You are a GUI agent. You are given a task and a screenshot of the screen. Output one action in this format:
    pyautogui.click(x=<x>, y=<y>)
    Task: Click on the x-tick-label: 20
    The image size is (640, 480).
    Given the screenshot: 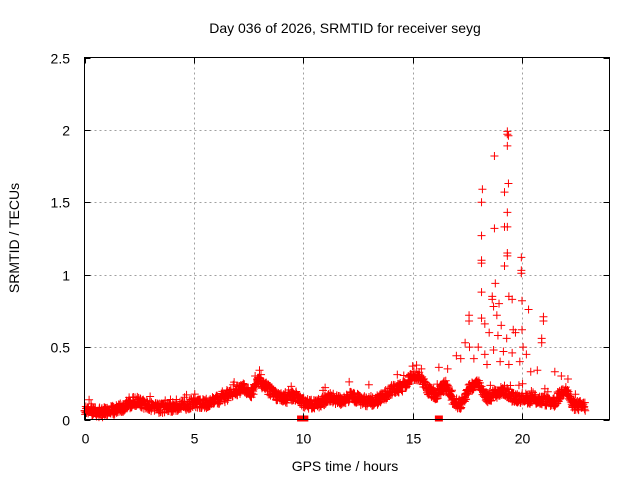 What is the action you would take?
    pyautogui.click(x=523, y=439)
    